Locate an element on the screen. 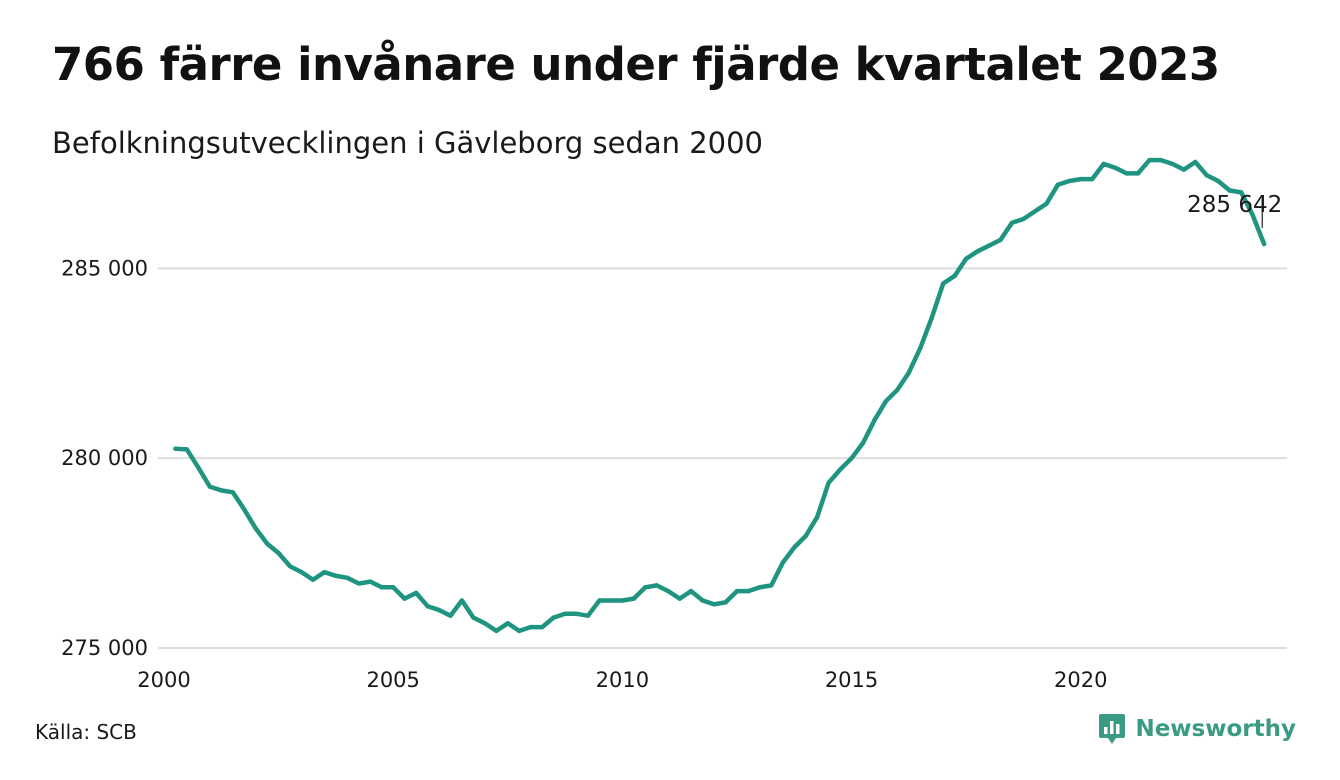  brand-logo: Newsworthy is located at coordinates (1196, 729).